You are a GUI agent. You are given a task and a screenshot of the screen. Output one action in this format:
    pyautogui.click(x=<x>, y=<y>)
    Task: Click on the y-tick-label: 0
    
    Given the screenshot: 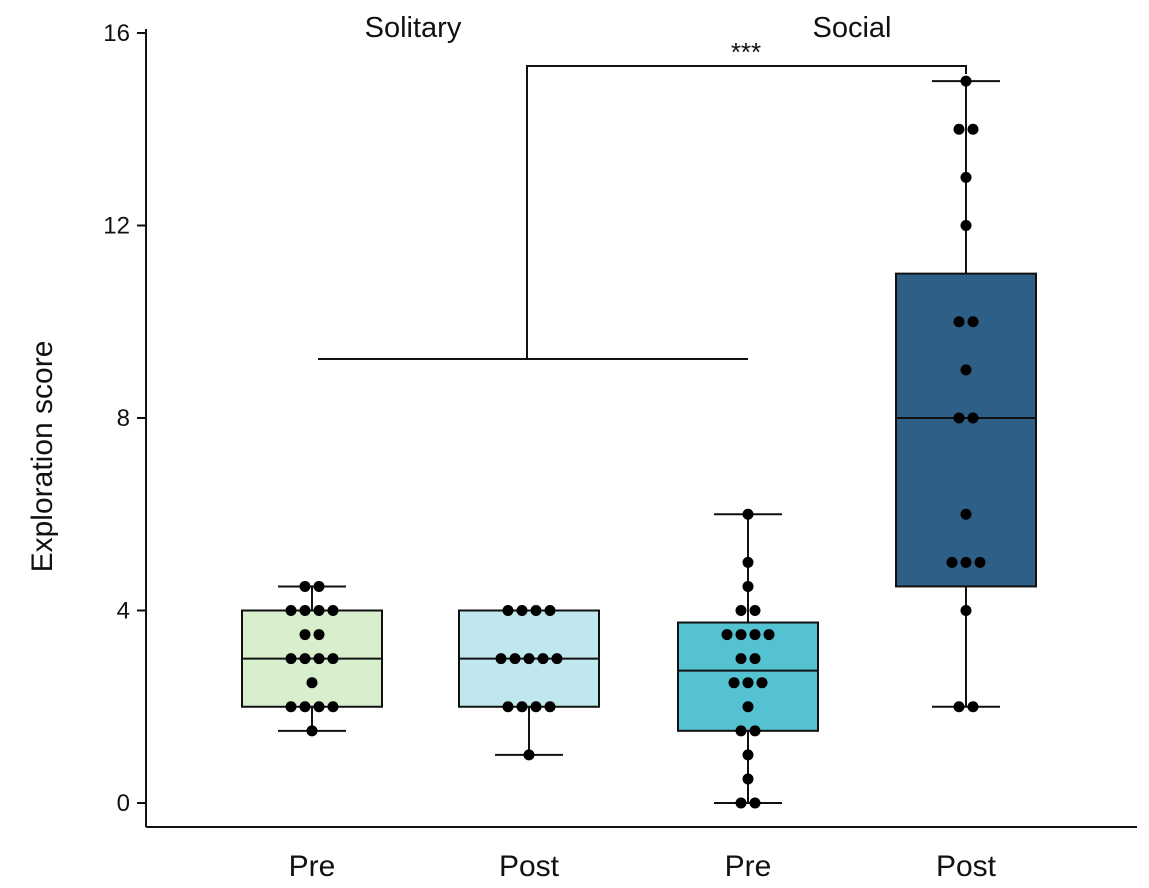 What is the action you would take?
    pyautogui.click(x=123, y=803)
    